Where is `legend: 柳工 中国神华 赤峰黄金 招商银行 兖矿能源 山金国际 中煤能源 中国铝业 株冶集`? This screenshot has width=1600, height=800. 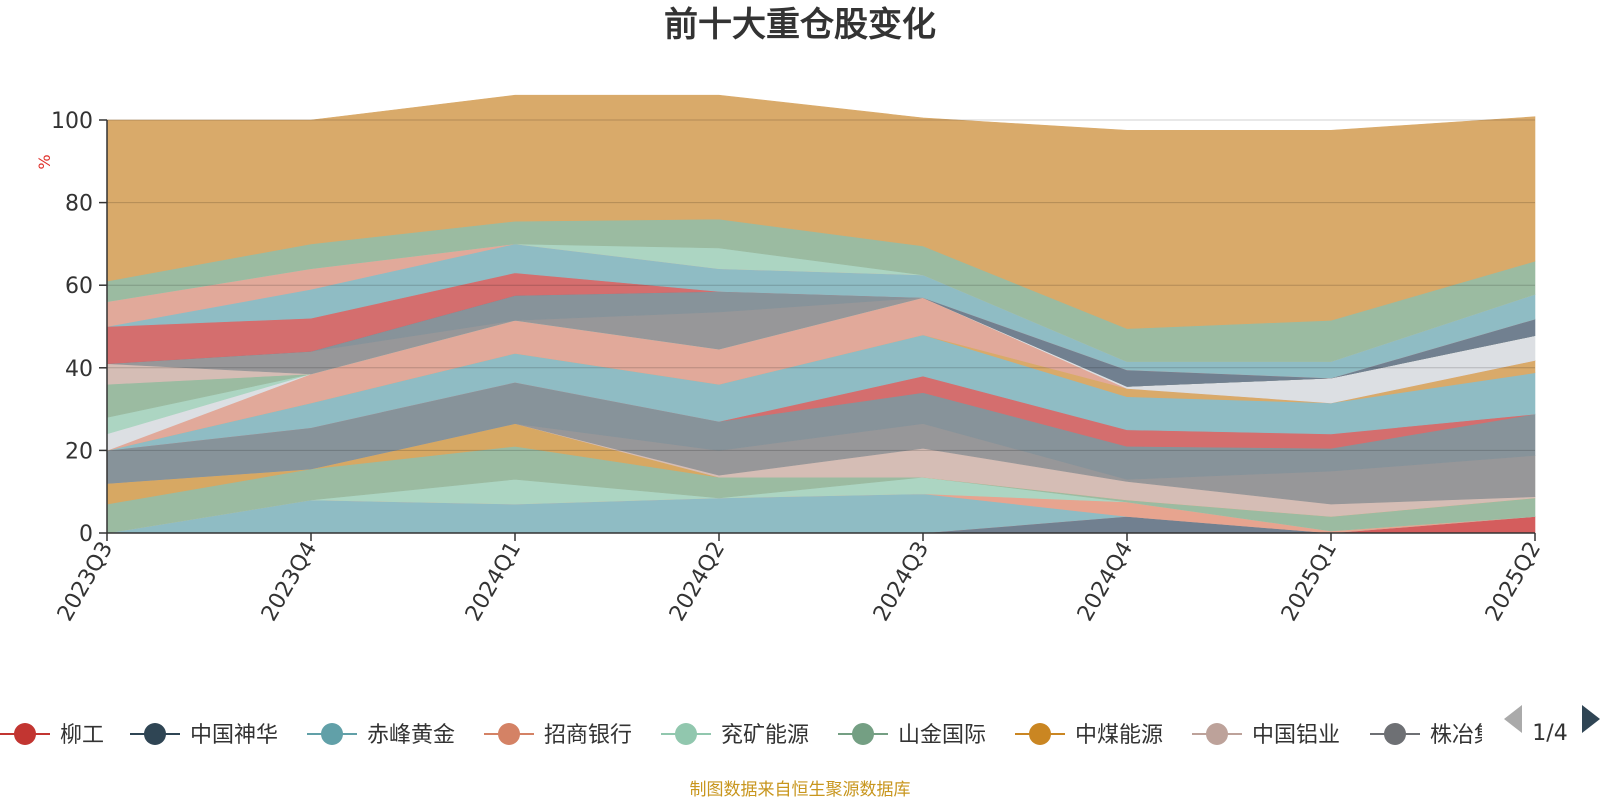
legend: 柳工 中国神华 赤峰黄金 招商银行 兖矿能源 山金国际 中煤能源 中国铝业 株冶集 is located at coordinates (748, 735).